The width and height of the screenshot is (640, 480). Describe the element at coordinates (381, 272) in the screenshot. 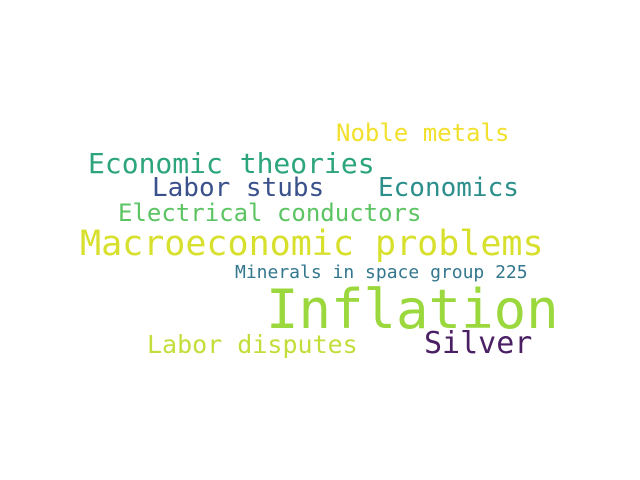

I see `word-minerals-space-group: Minerals in space group 225` at that location.